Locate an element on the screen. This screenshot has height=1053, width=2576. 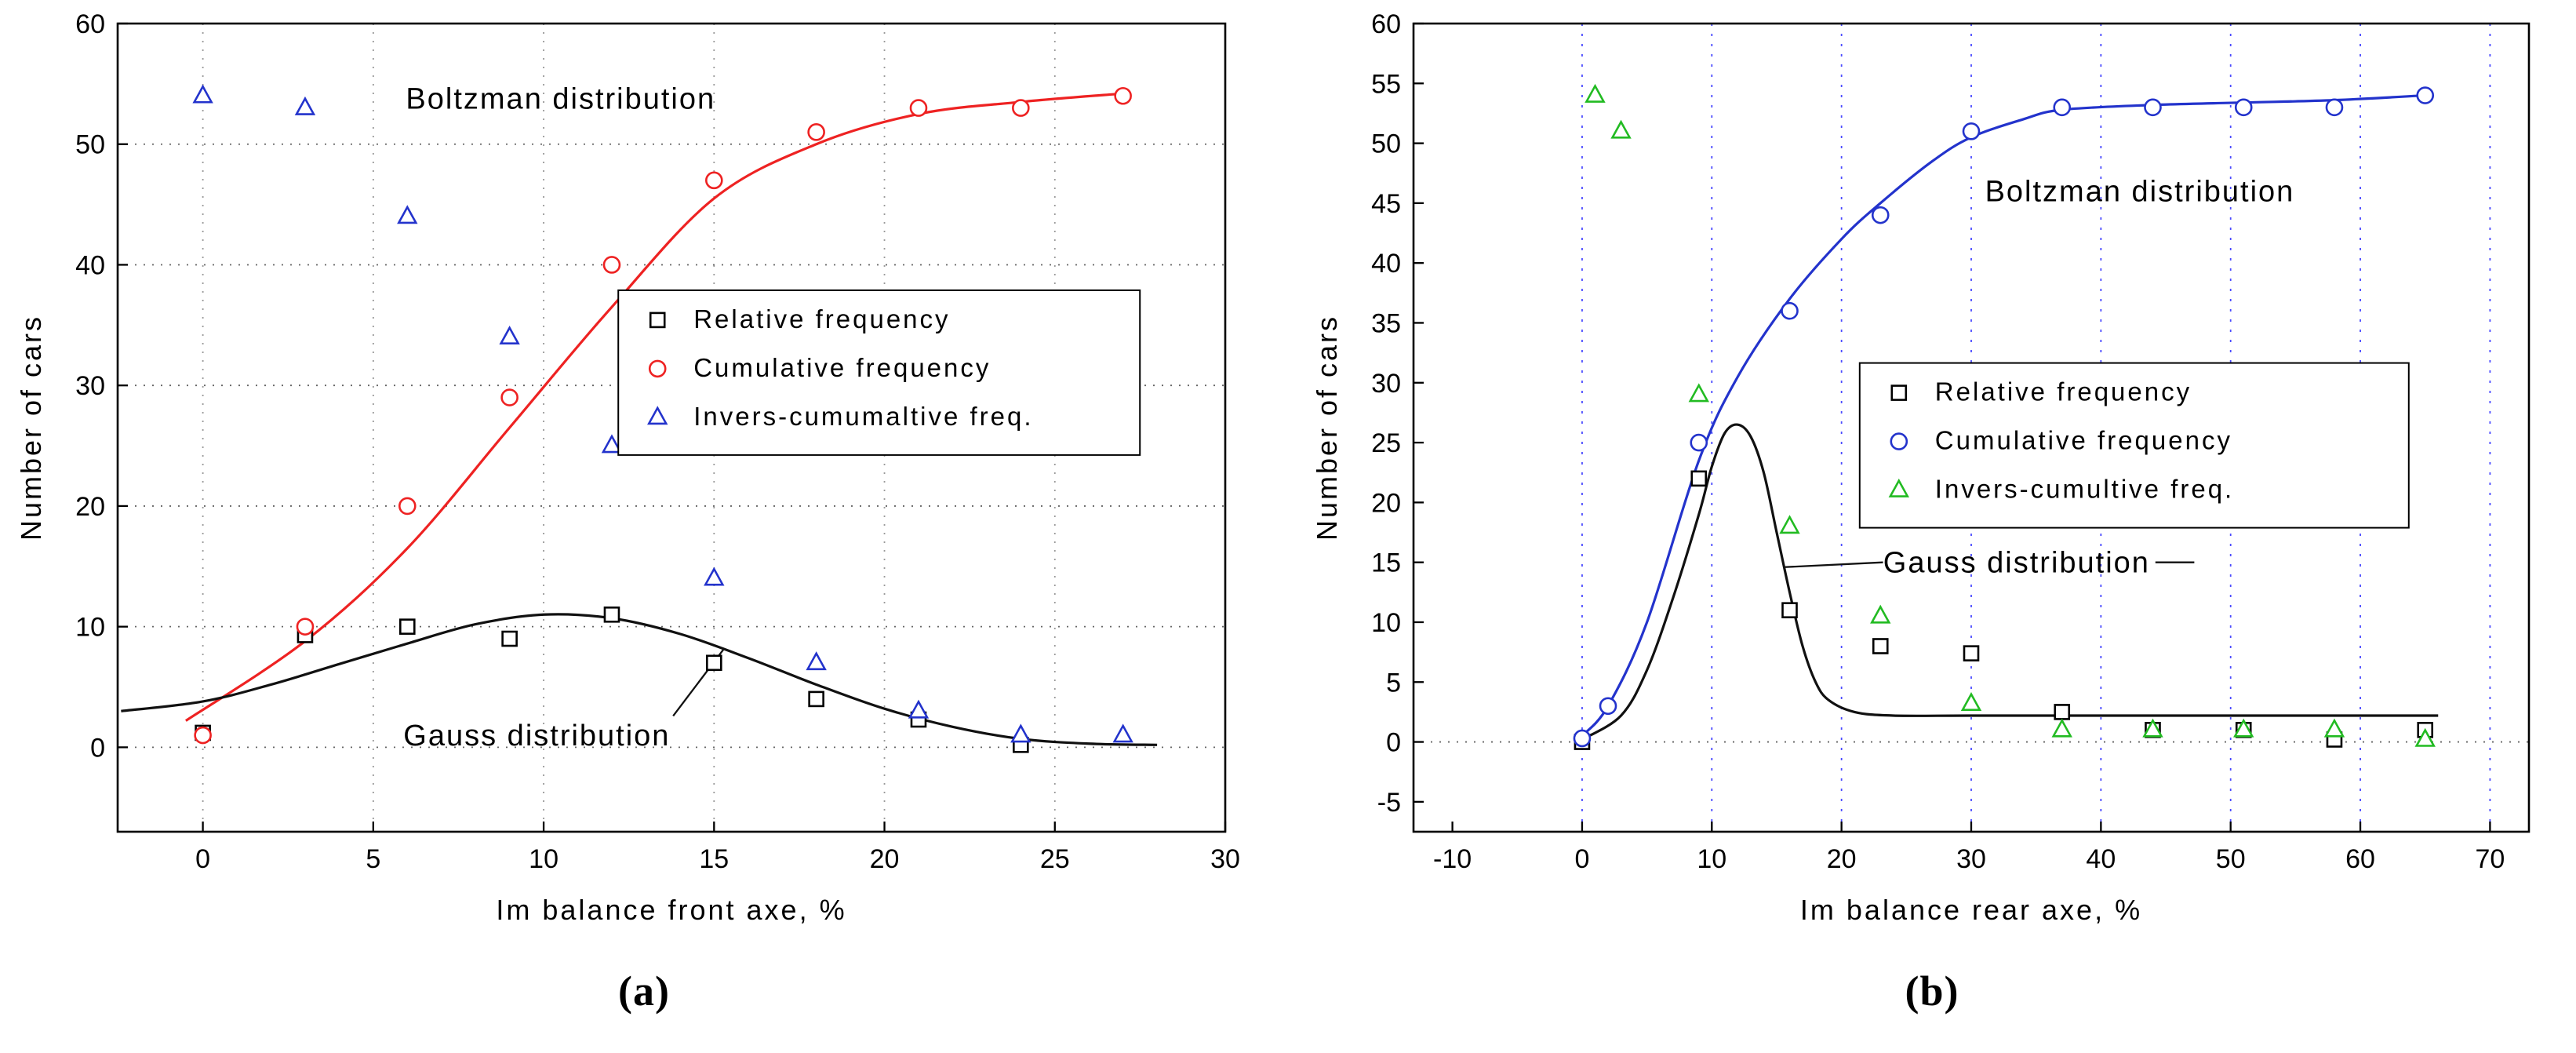
y-tick-label: 0 is located at coordinates (97, 748).